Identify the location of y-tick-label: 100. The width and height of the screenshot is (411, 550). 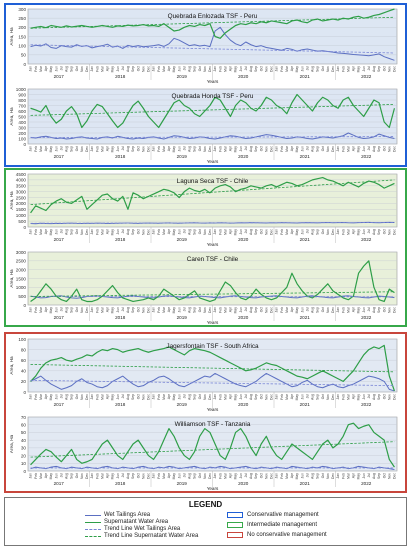
(22, 138).